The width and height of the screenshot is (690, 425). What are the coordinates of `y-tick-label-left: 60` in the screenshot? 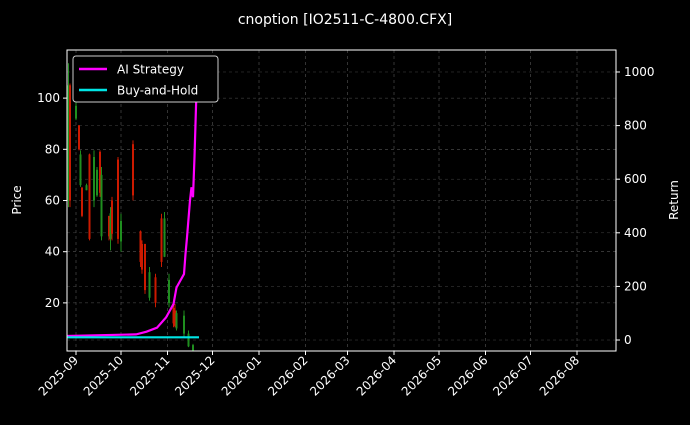 It's located at (52, 201).